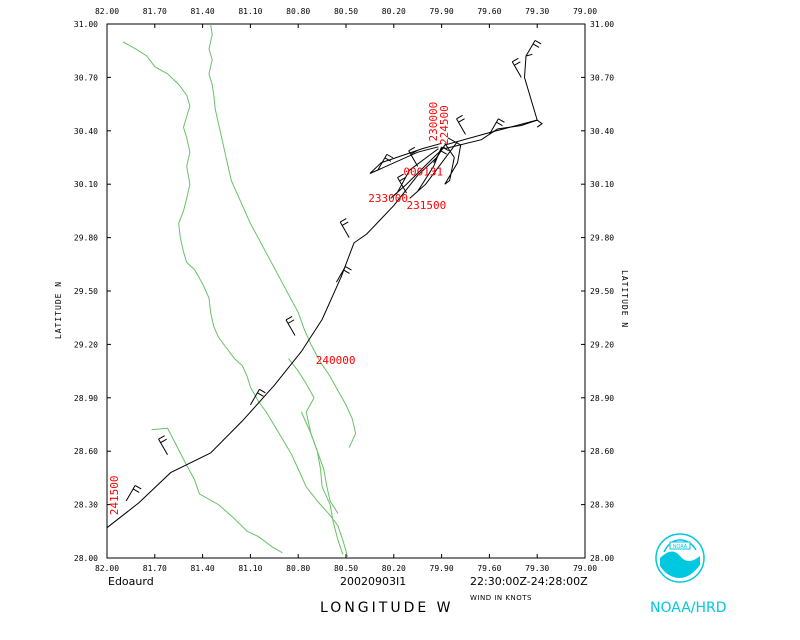 The height and width of the screenshot is (640, 800). What do you see at coordinates (86, 558) in the screenshot?
I see `lat-tick-label-left: 28.00` at bounding box center [86, 558].